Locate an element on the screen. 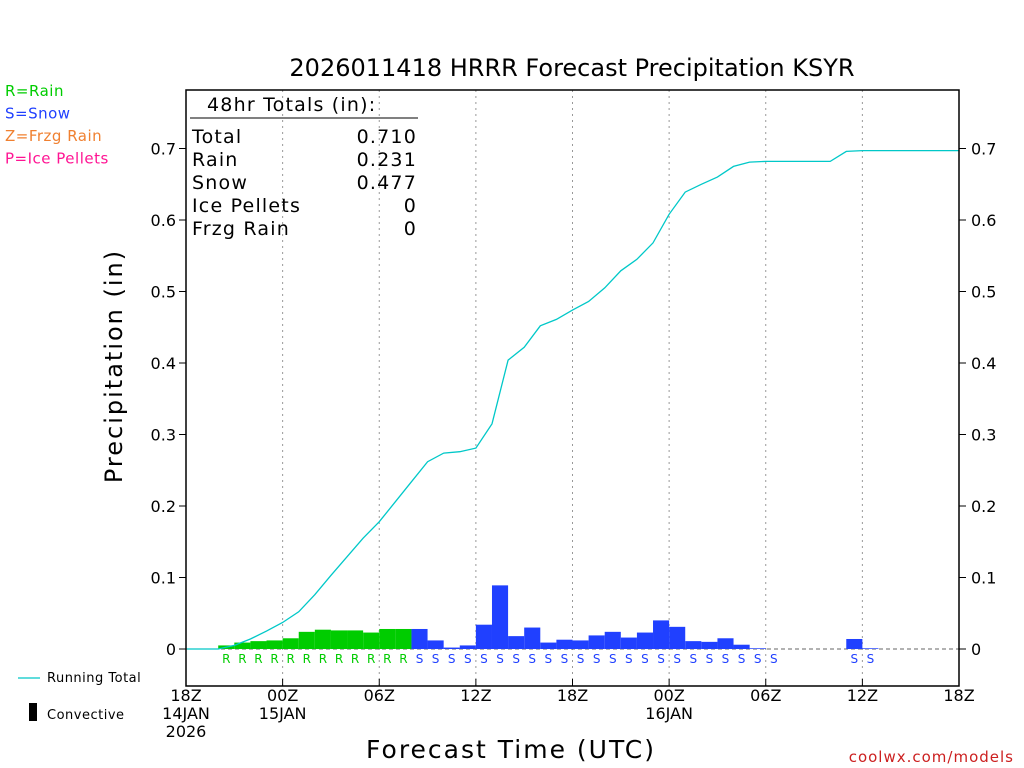 The width and height of the screenshot is (1024, 768). x-axis-label: Forecast Time (UTC) is located at coordinates (511, 749).